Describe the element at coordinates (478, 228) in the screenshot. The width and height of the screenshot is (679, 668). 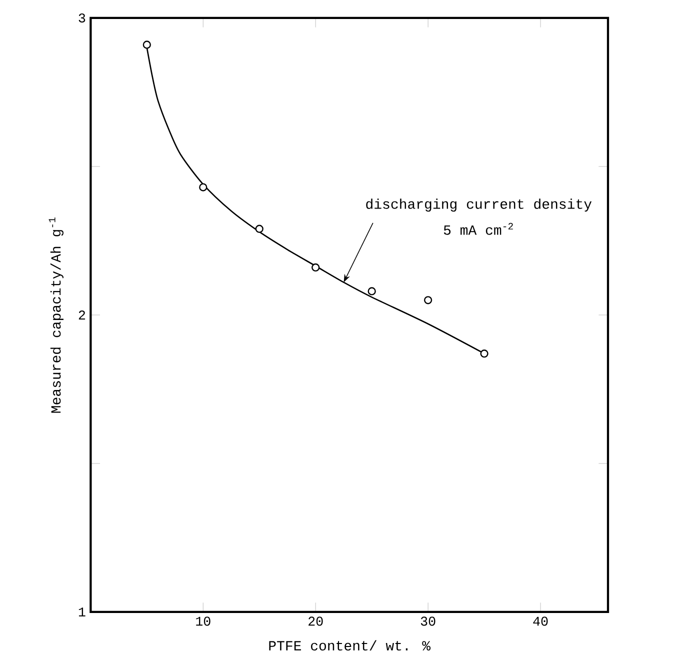
I see `annotation: 5 mA cm$^{-2}$` at that location.